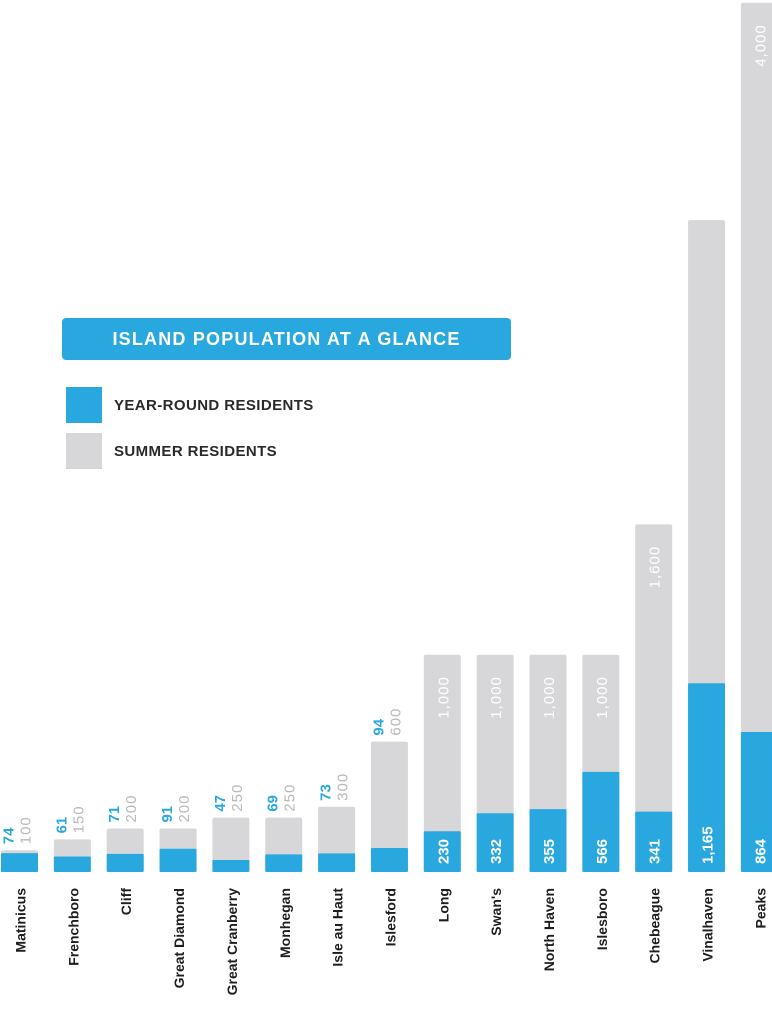  Describe the element at coordinates (220, 803) in the screenshot. I see `label-year-round-great-cranberry: 47` at that location.